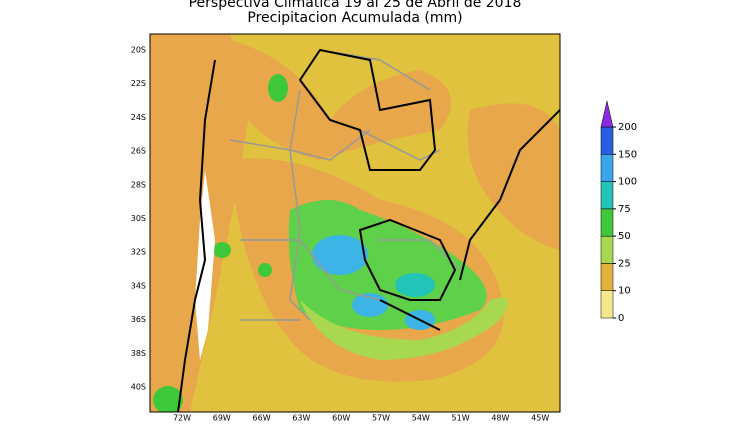 Image resolution: width=750 pixels, height=426 pixels. What do you see at coordinates (500, 418) in the screenshot?
I see `longitude-label: 48W` at bounding box center [500, 418].